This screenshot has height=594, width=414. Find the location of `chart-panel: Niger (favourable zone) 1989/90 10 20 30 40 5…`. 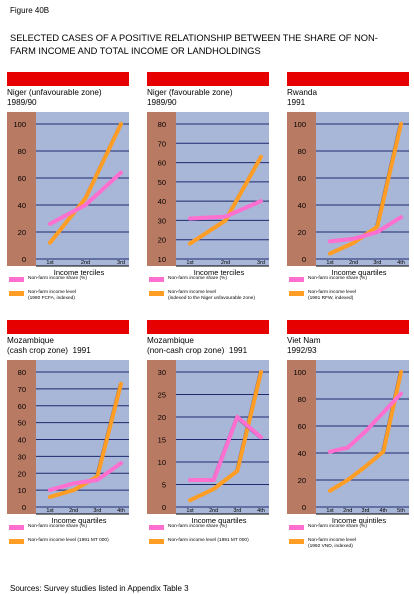

chart-panel: Niger (favourable zone) 1989/90 10 20 30 40 5… is located at coordinates (208, 187).